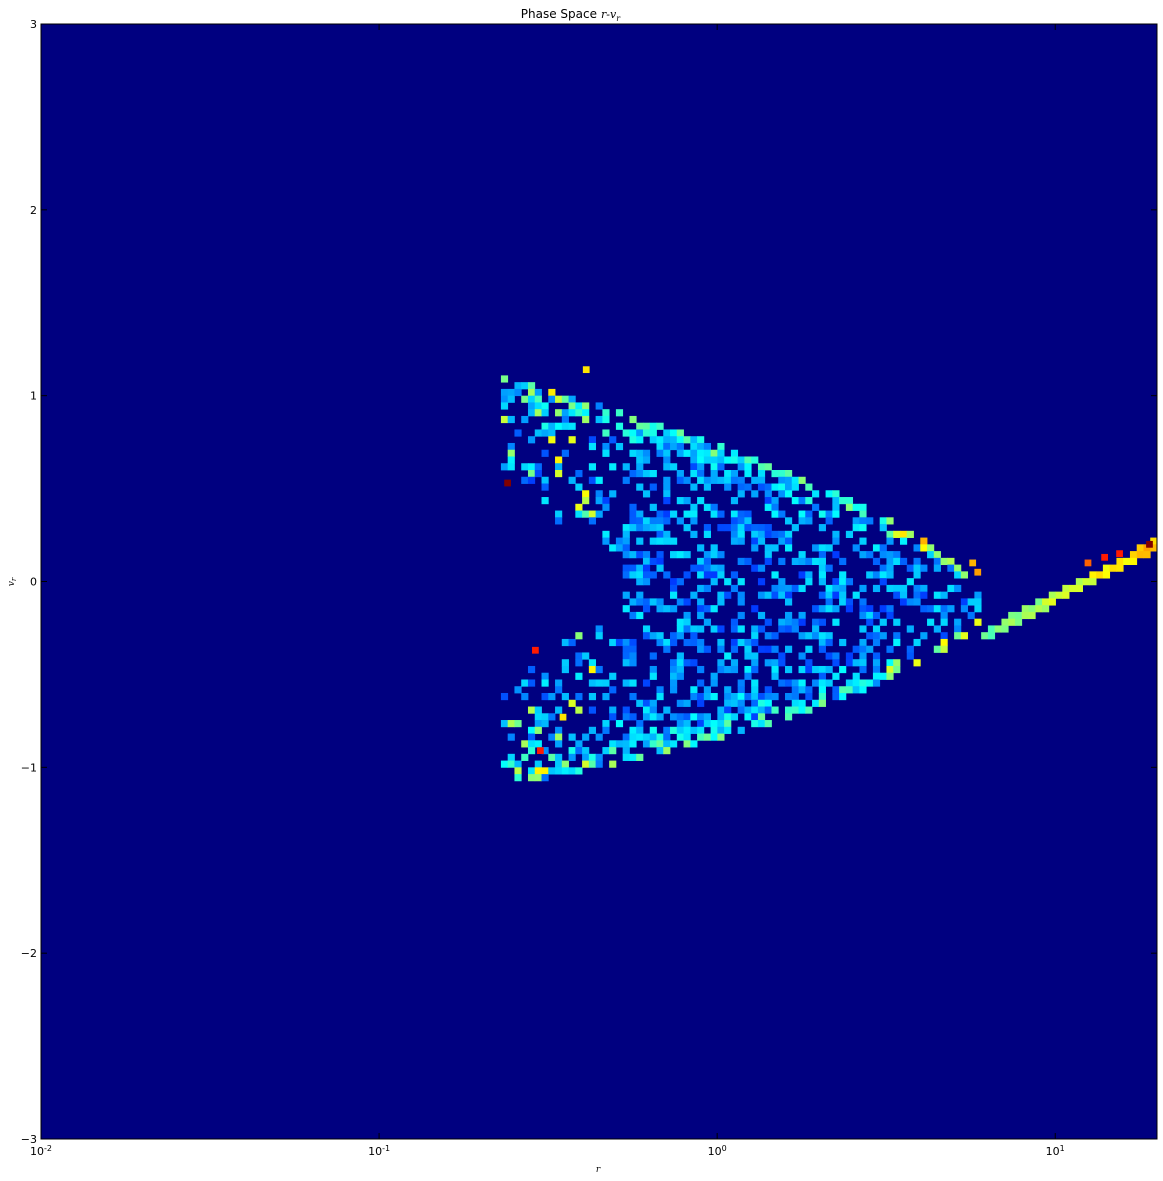 The width and height of the screenshot is (1163, 1181). What do you see at coordinates (609, 14) in the screenshot?
I see `chart-title-math-main: r-v` at bounding box center [609, 14].